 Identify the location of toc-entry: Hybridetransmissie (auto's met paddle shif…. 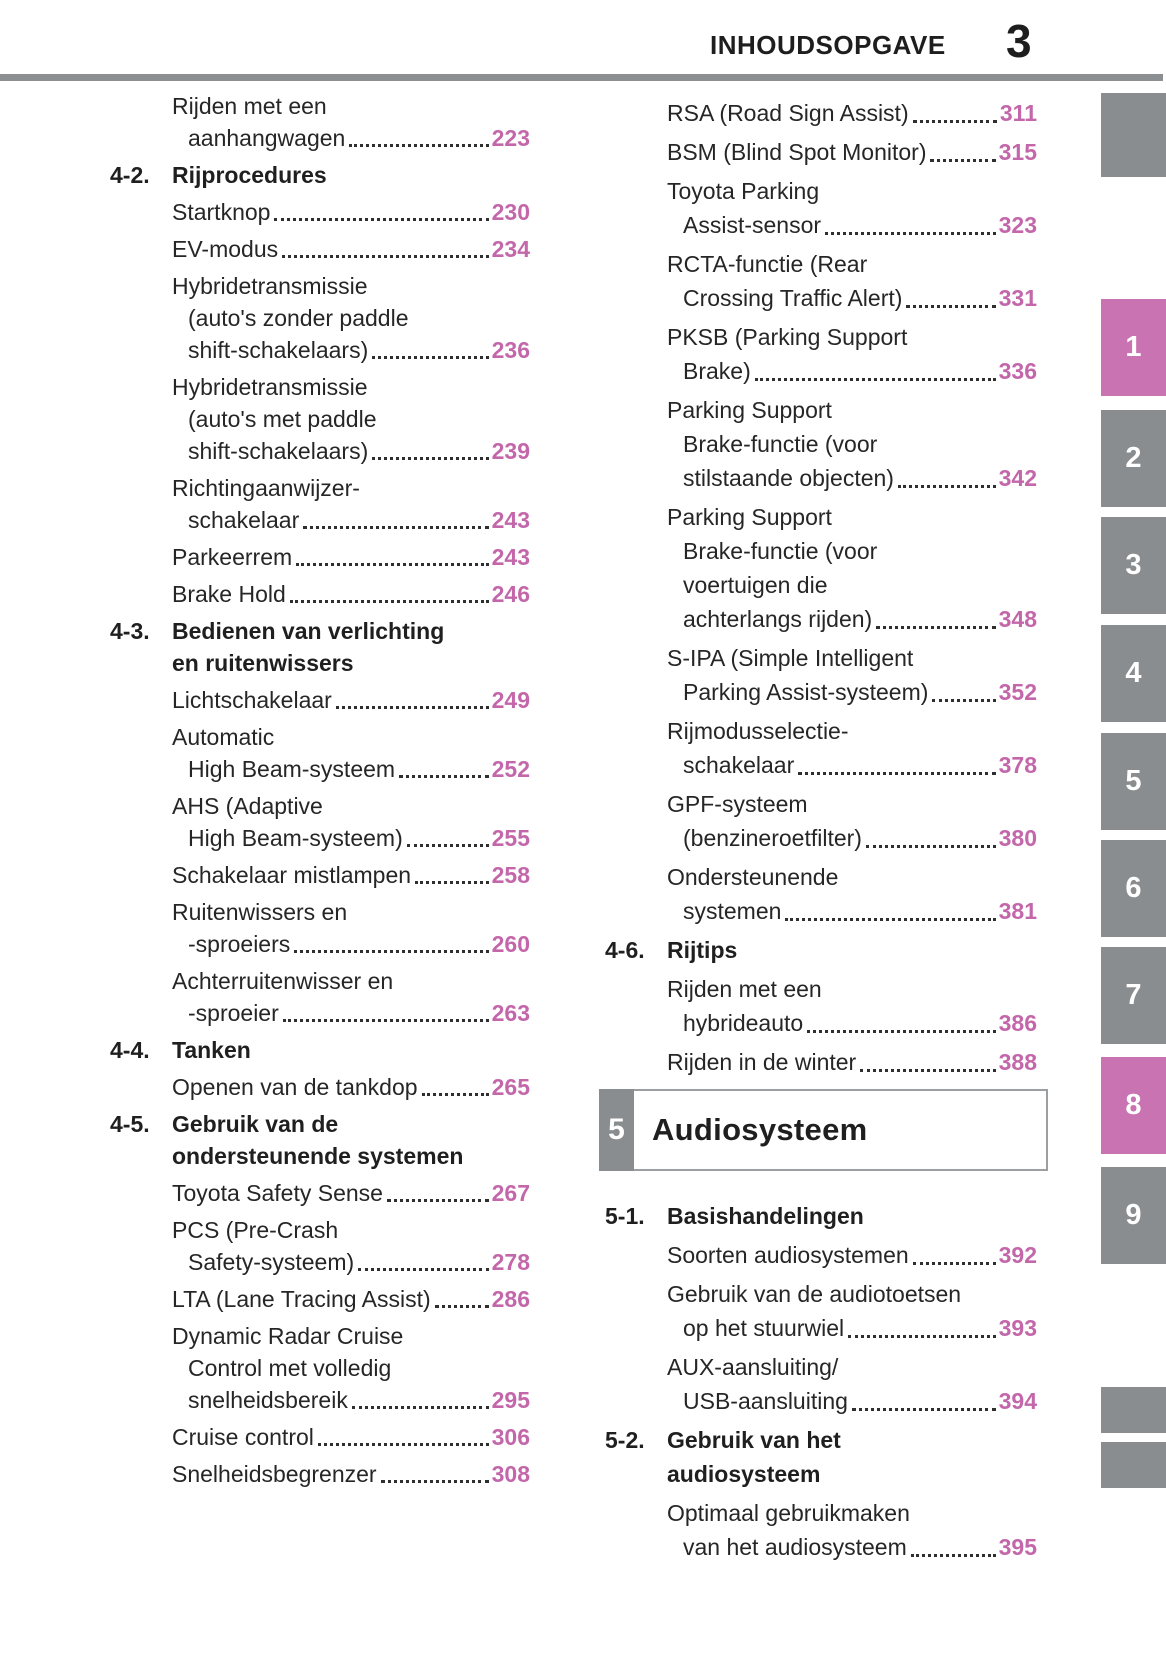
(320, 419).